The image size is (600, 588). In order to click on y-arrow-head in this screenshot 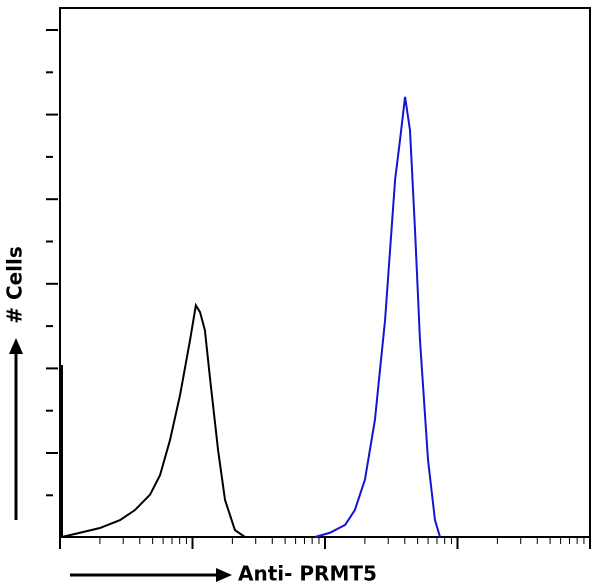, I will do `click(16, 346)`.